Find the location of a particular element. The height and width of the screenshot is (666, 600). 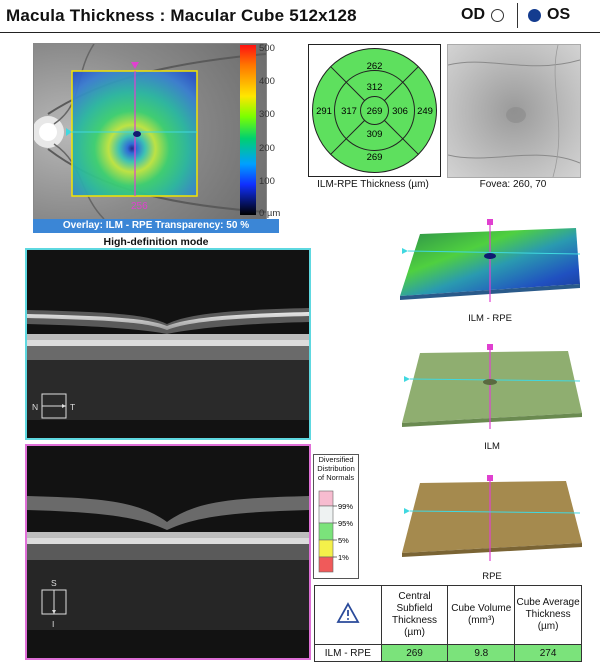

colorbar-tick: 500 is located at coordinates (267, 48).